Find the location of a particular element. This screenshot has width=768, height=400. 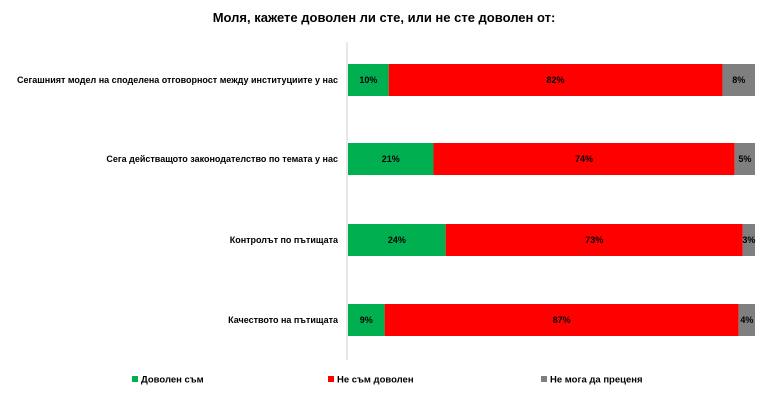

legend-label: Не мога да преценя is located at coordinates (596, 380).